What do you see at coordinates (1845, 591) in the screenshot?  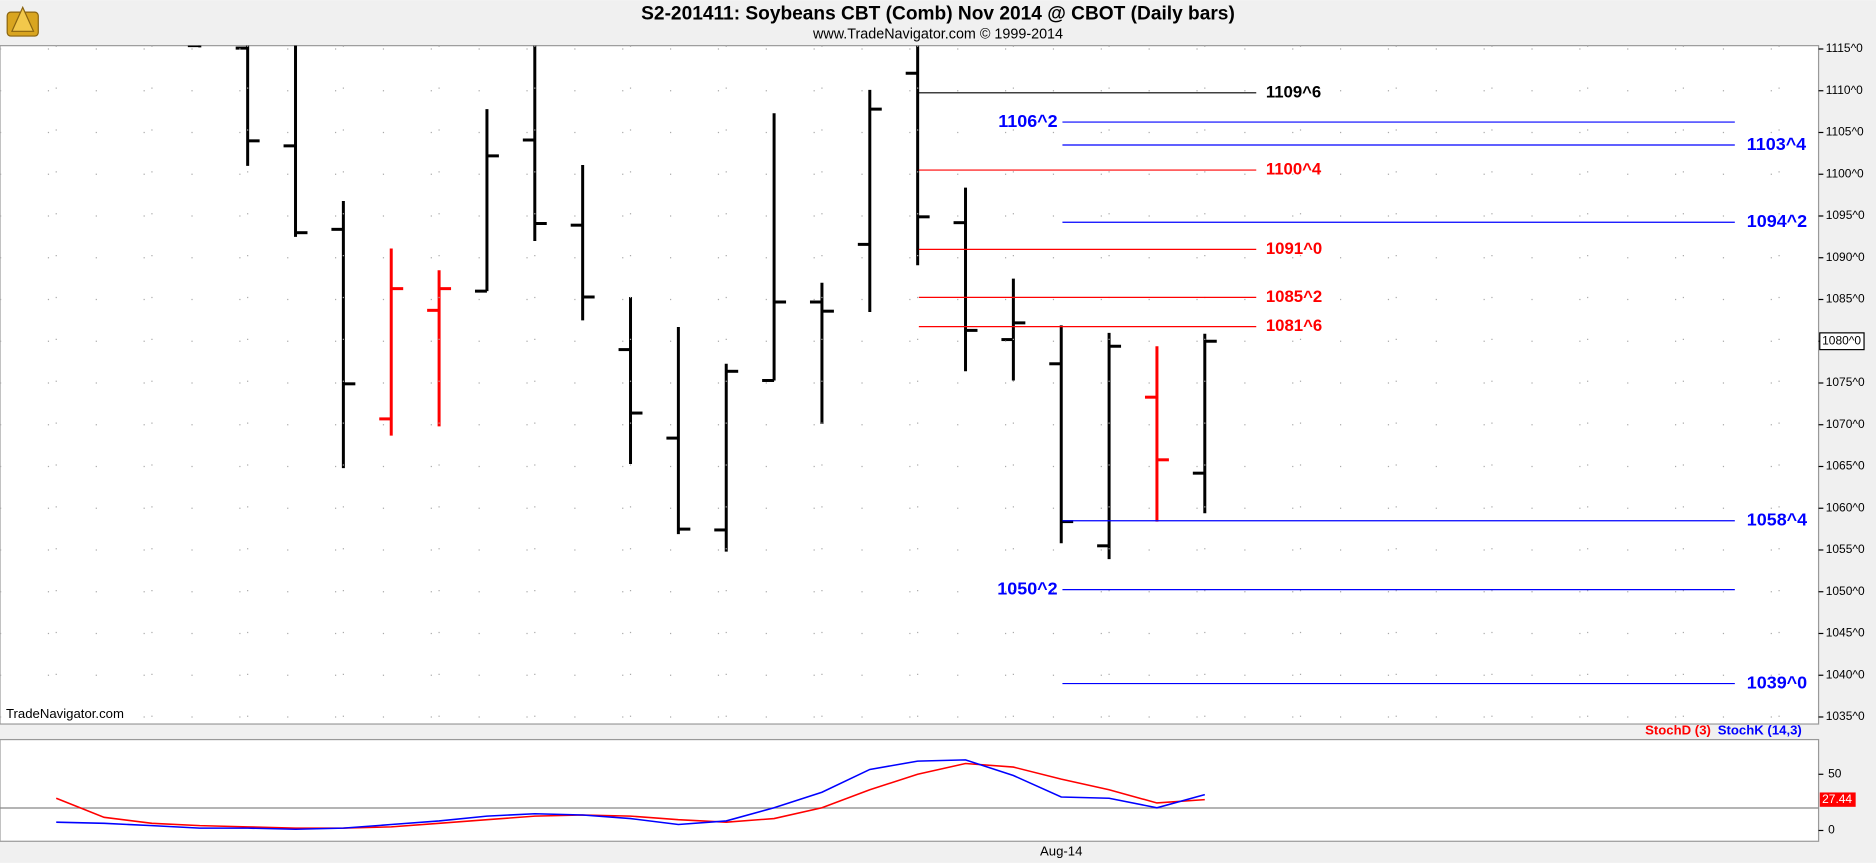 I see `y-tick-label: 1050^0` at bounding box center [1845, 591].